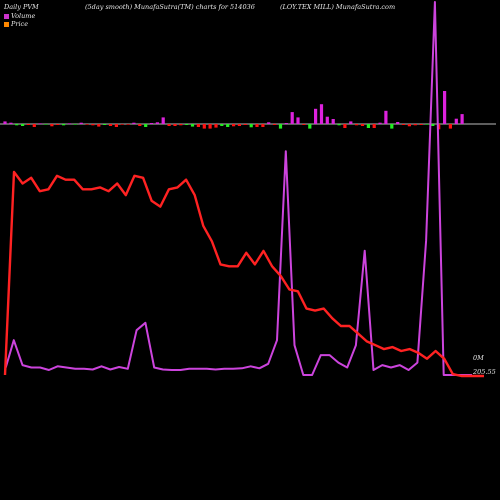 The image size is (500, 500). Describe the element at coordinates (478, 358) in the screenshot. I see `volume-axis-label: 0M` at that location.